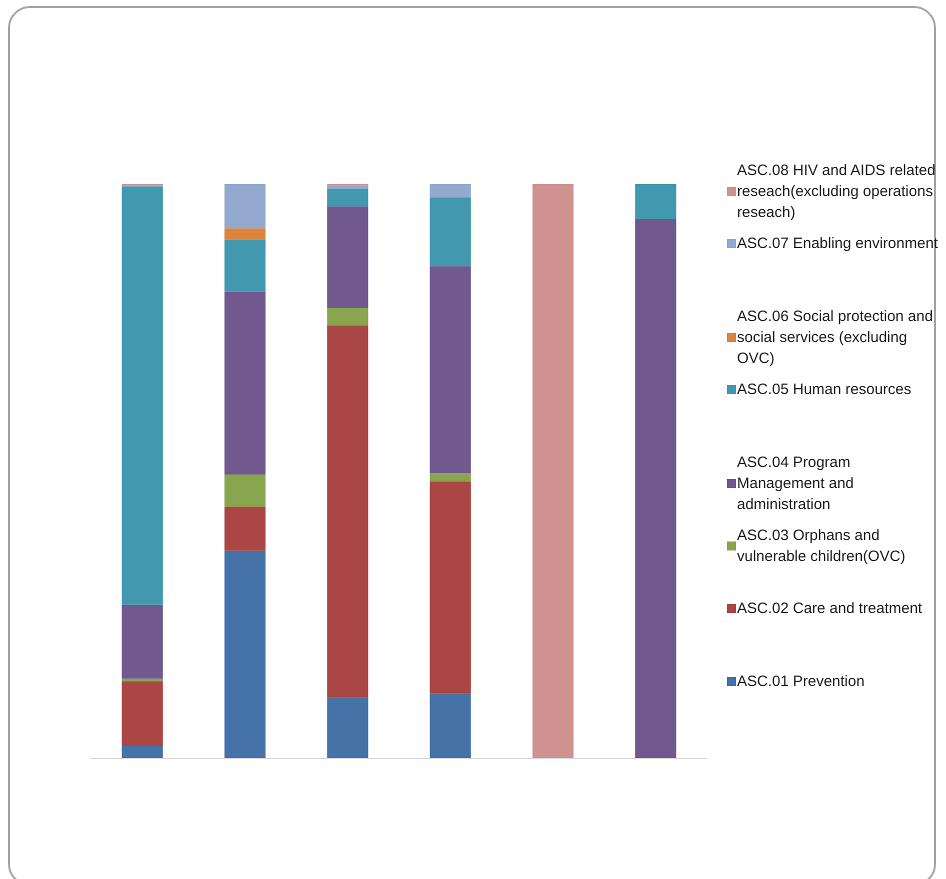 The image size is (946, 879). Describe the element at coordinates (837, 337) in the screenshot. I see `legend-label: ASC.06 Social protection and social services (excluding OVC)` at that location.